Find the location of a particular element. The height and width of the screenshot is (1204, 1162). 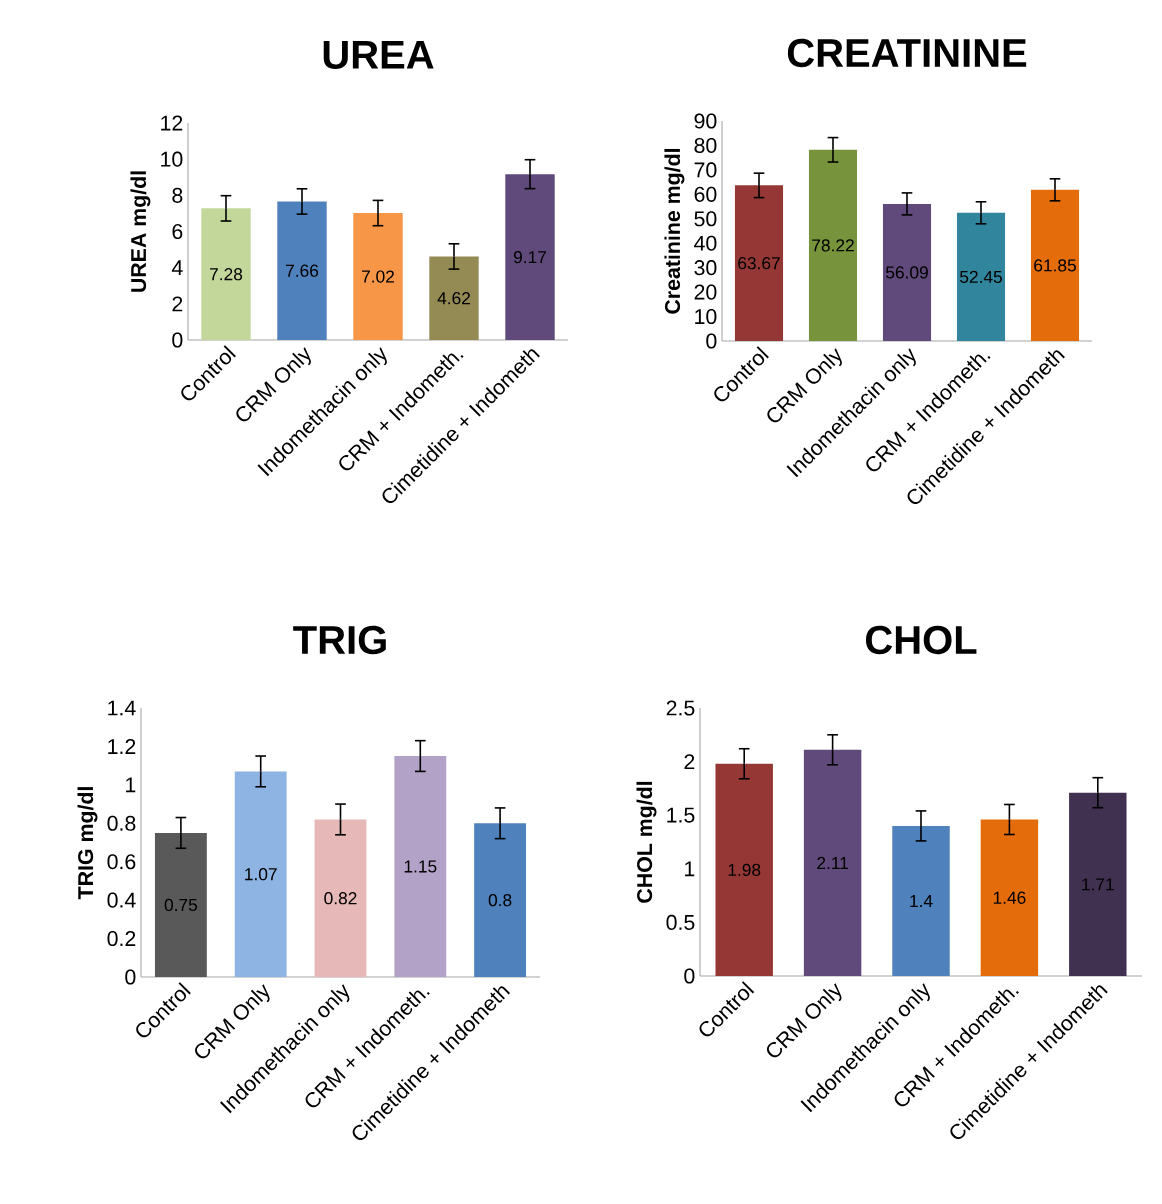

data-label: 78.22 is located at coordinates (833, 245).